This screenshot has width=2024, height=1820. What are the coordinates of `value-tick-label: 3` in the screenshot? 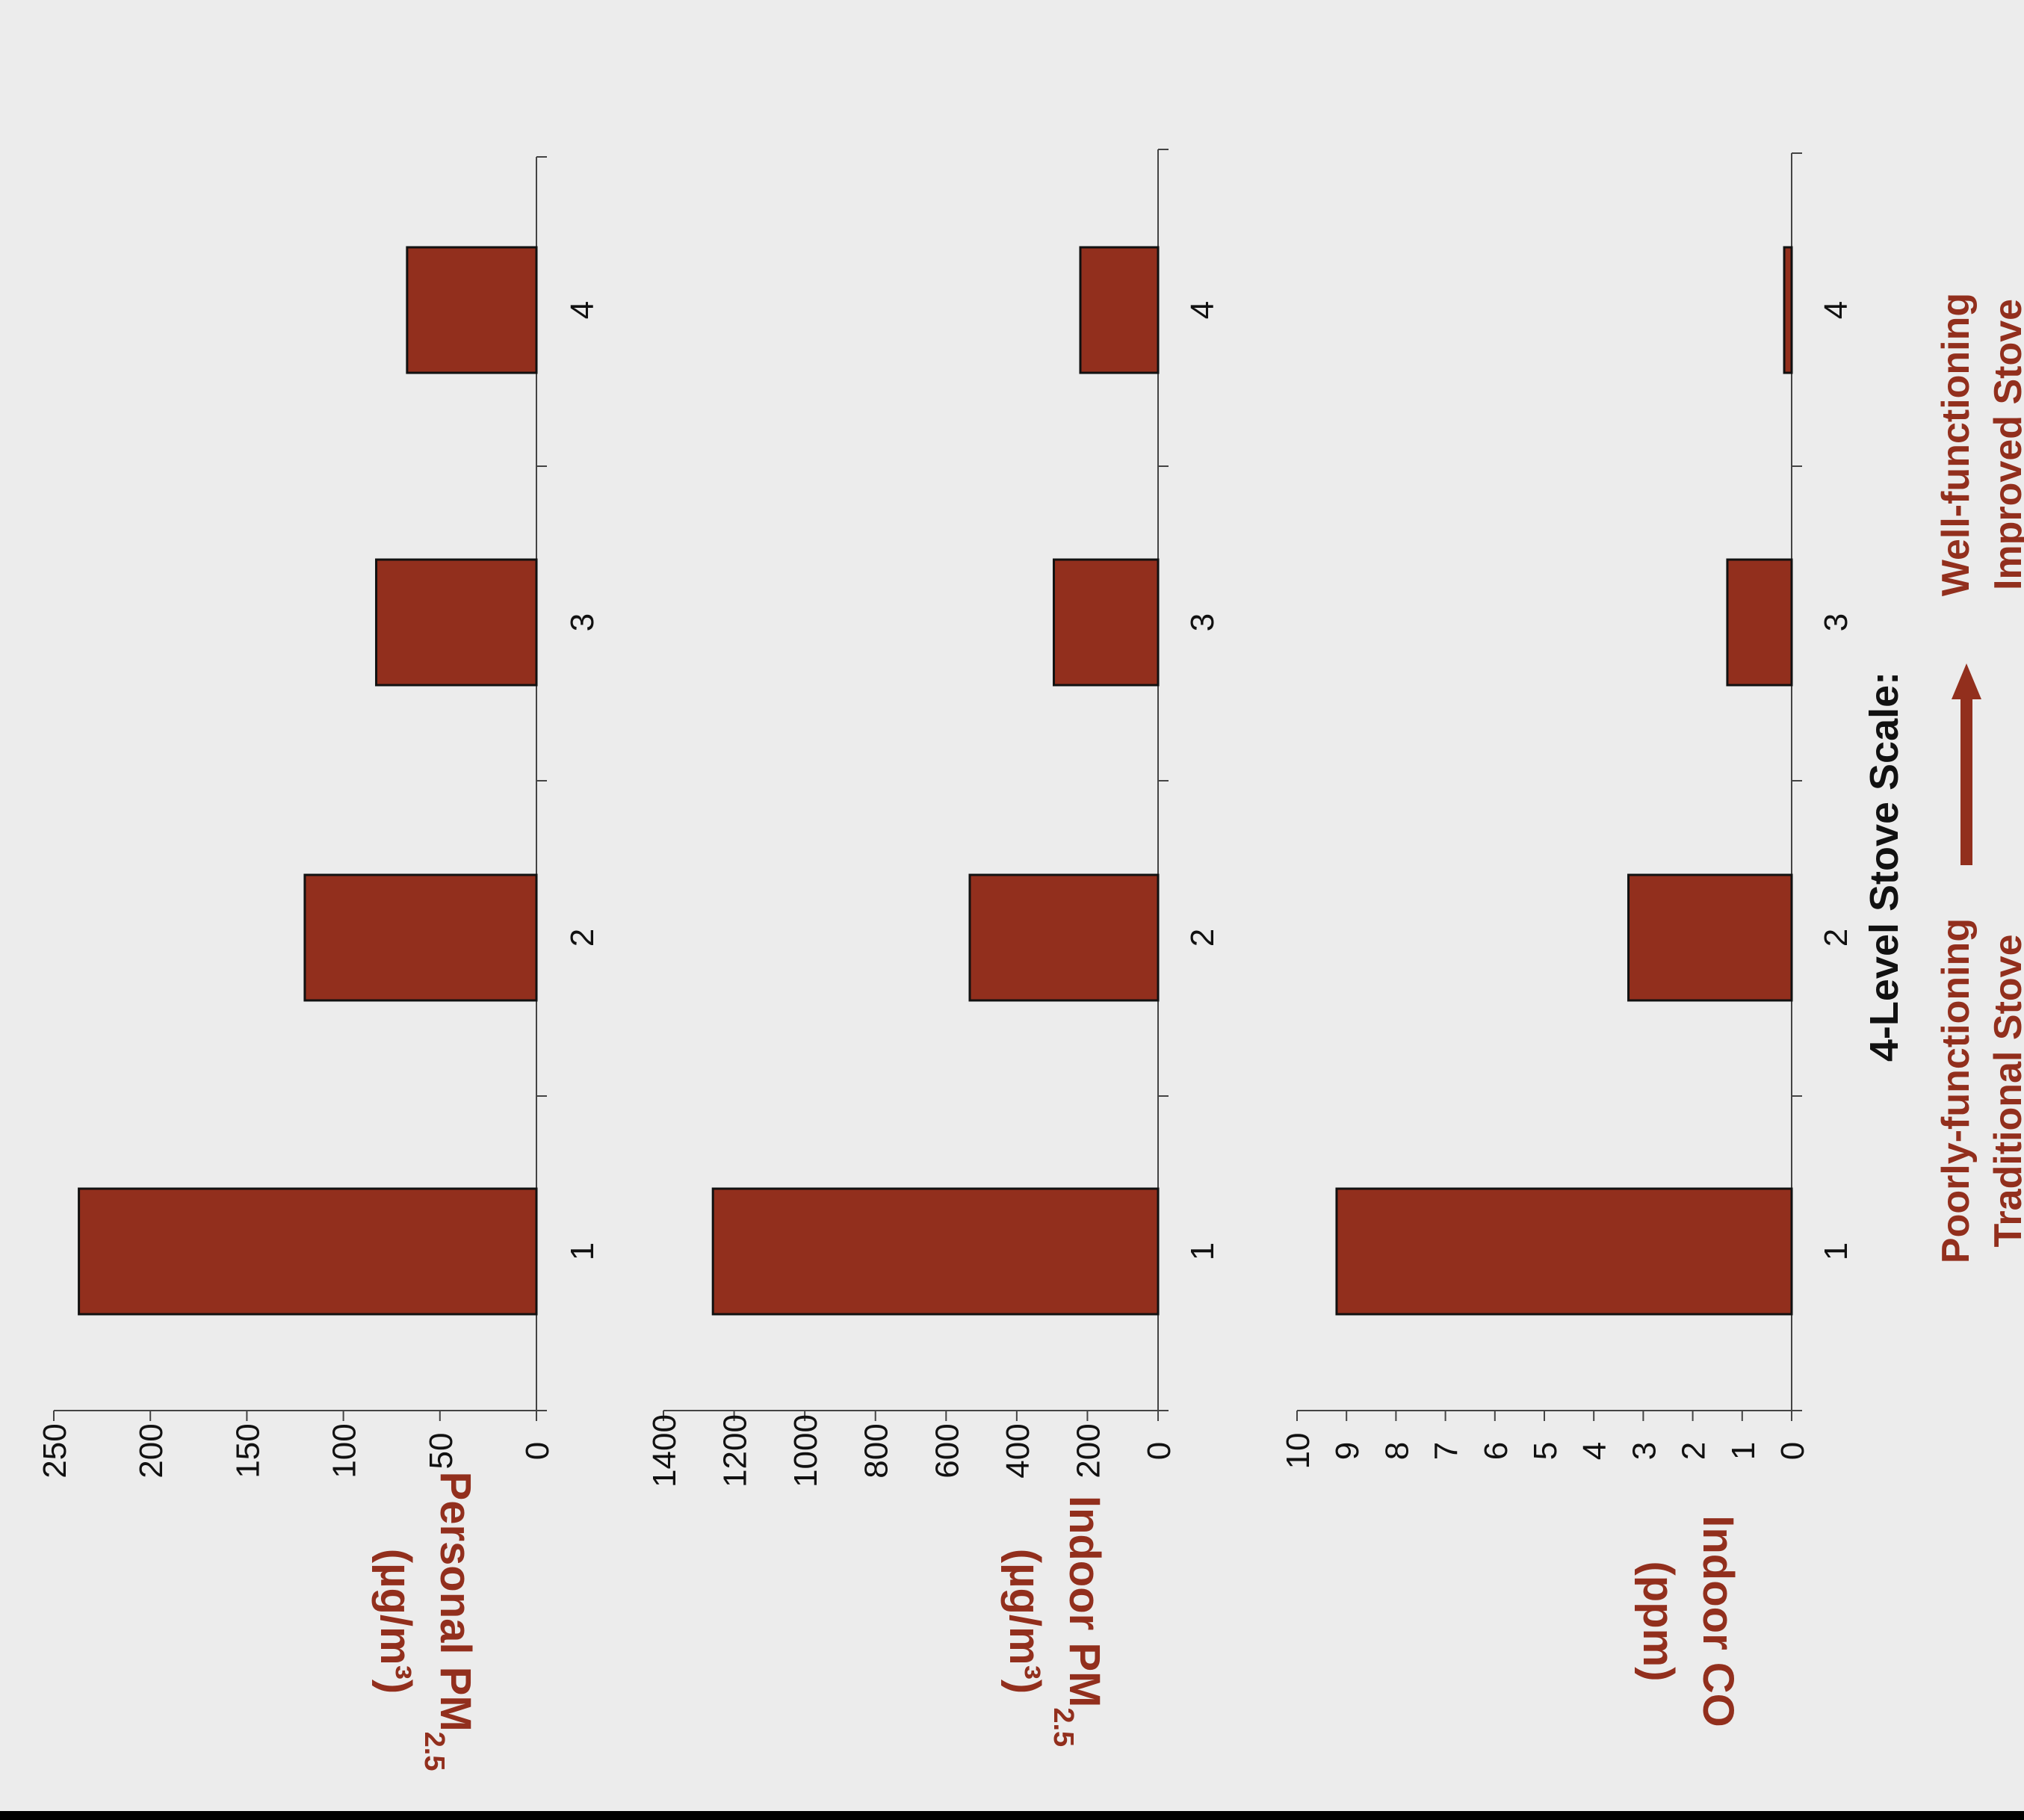 It's located at (1644, 1451).